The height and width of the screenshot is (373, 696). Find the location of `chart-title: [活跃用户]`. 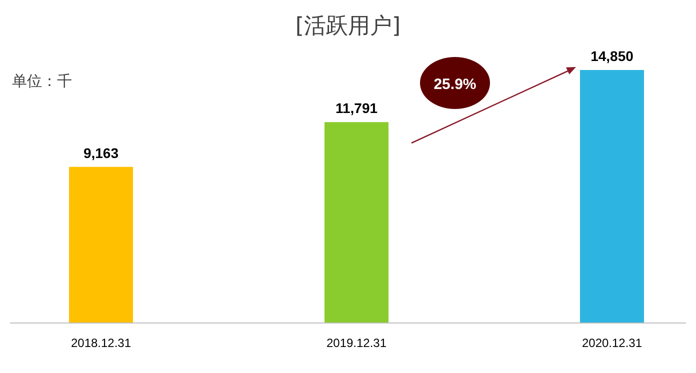

chart-title: [活跃用户] is located at coordinates (348, 26).